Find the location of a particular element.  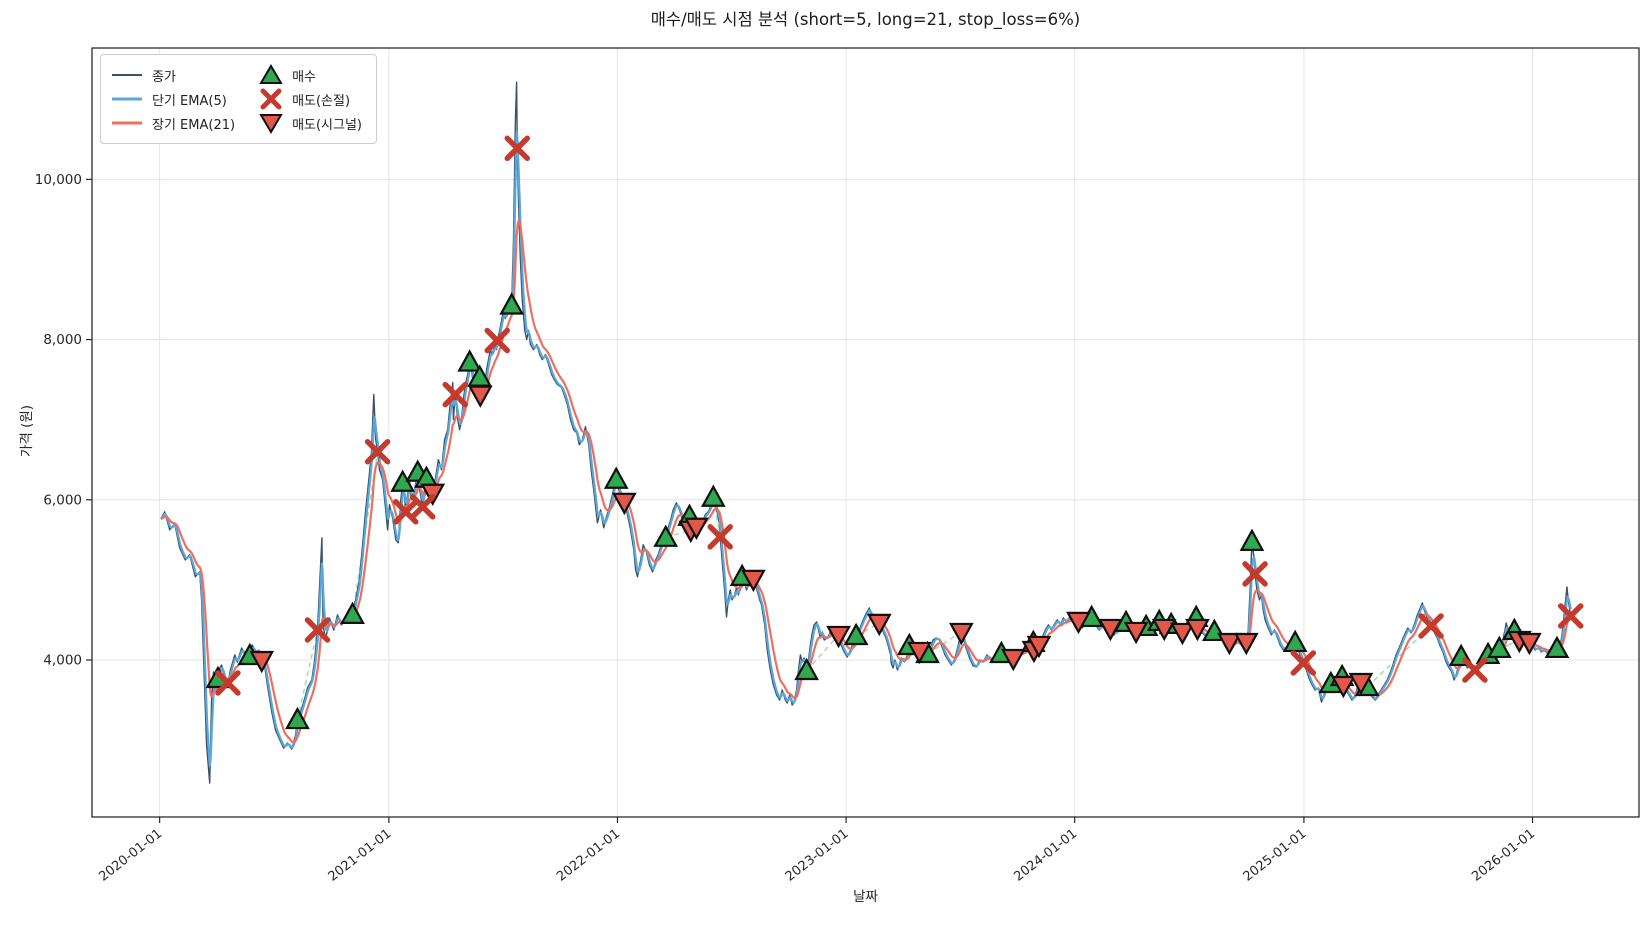

legend-item-buy: 매수 is located at coordinates (310, 75).